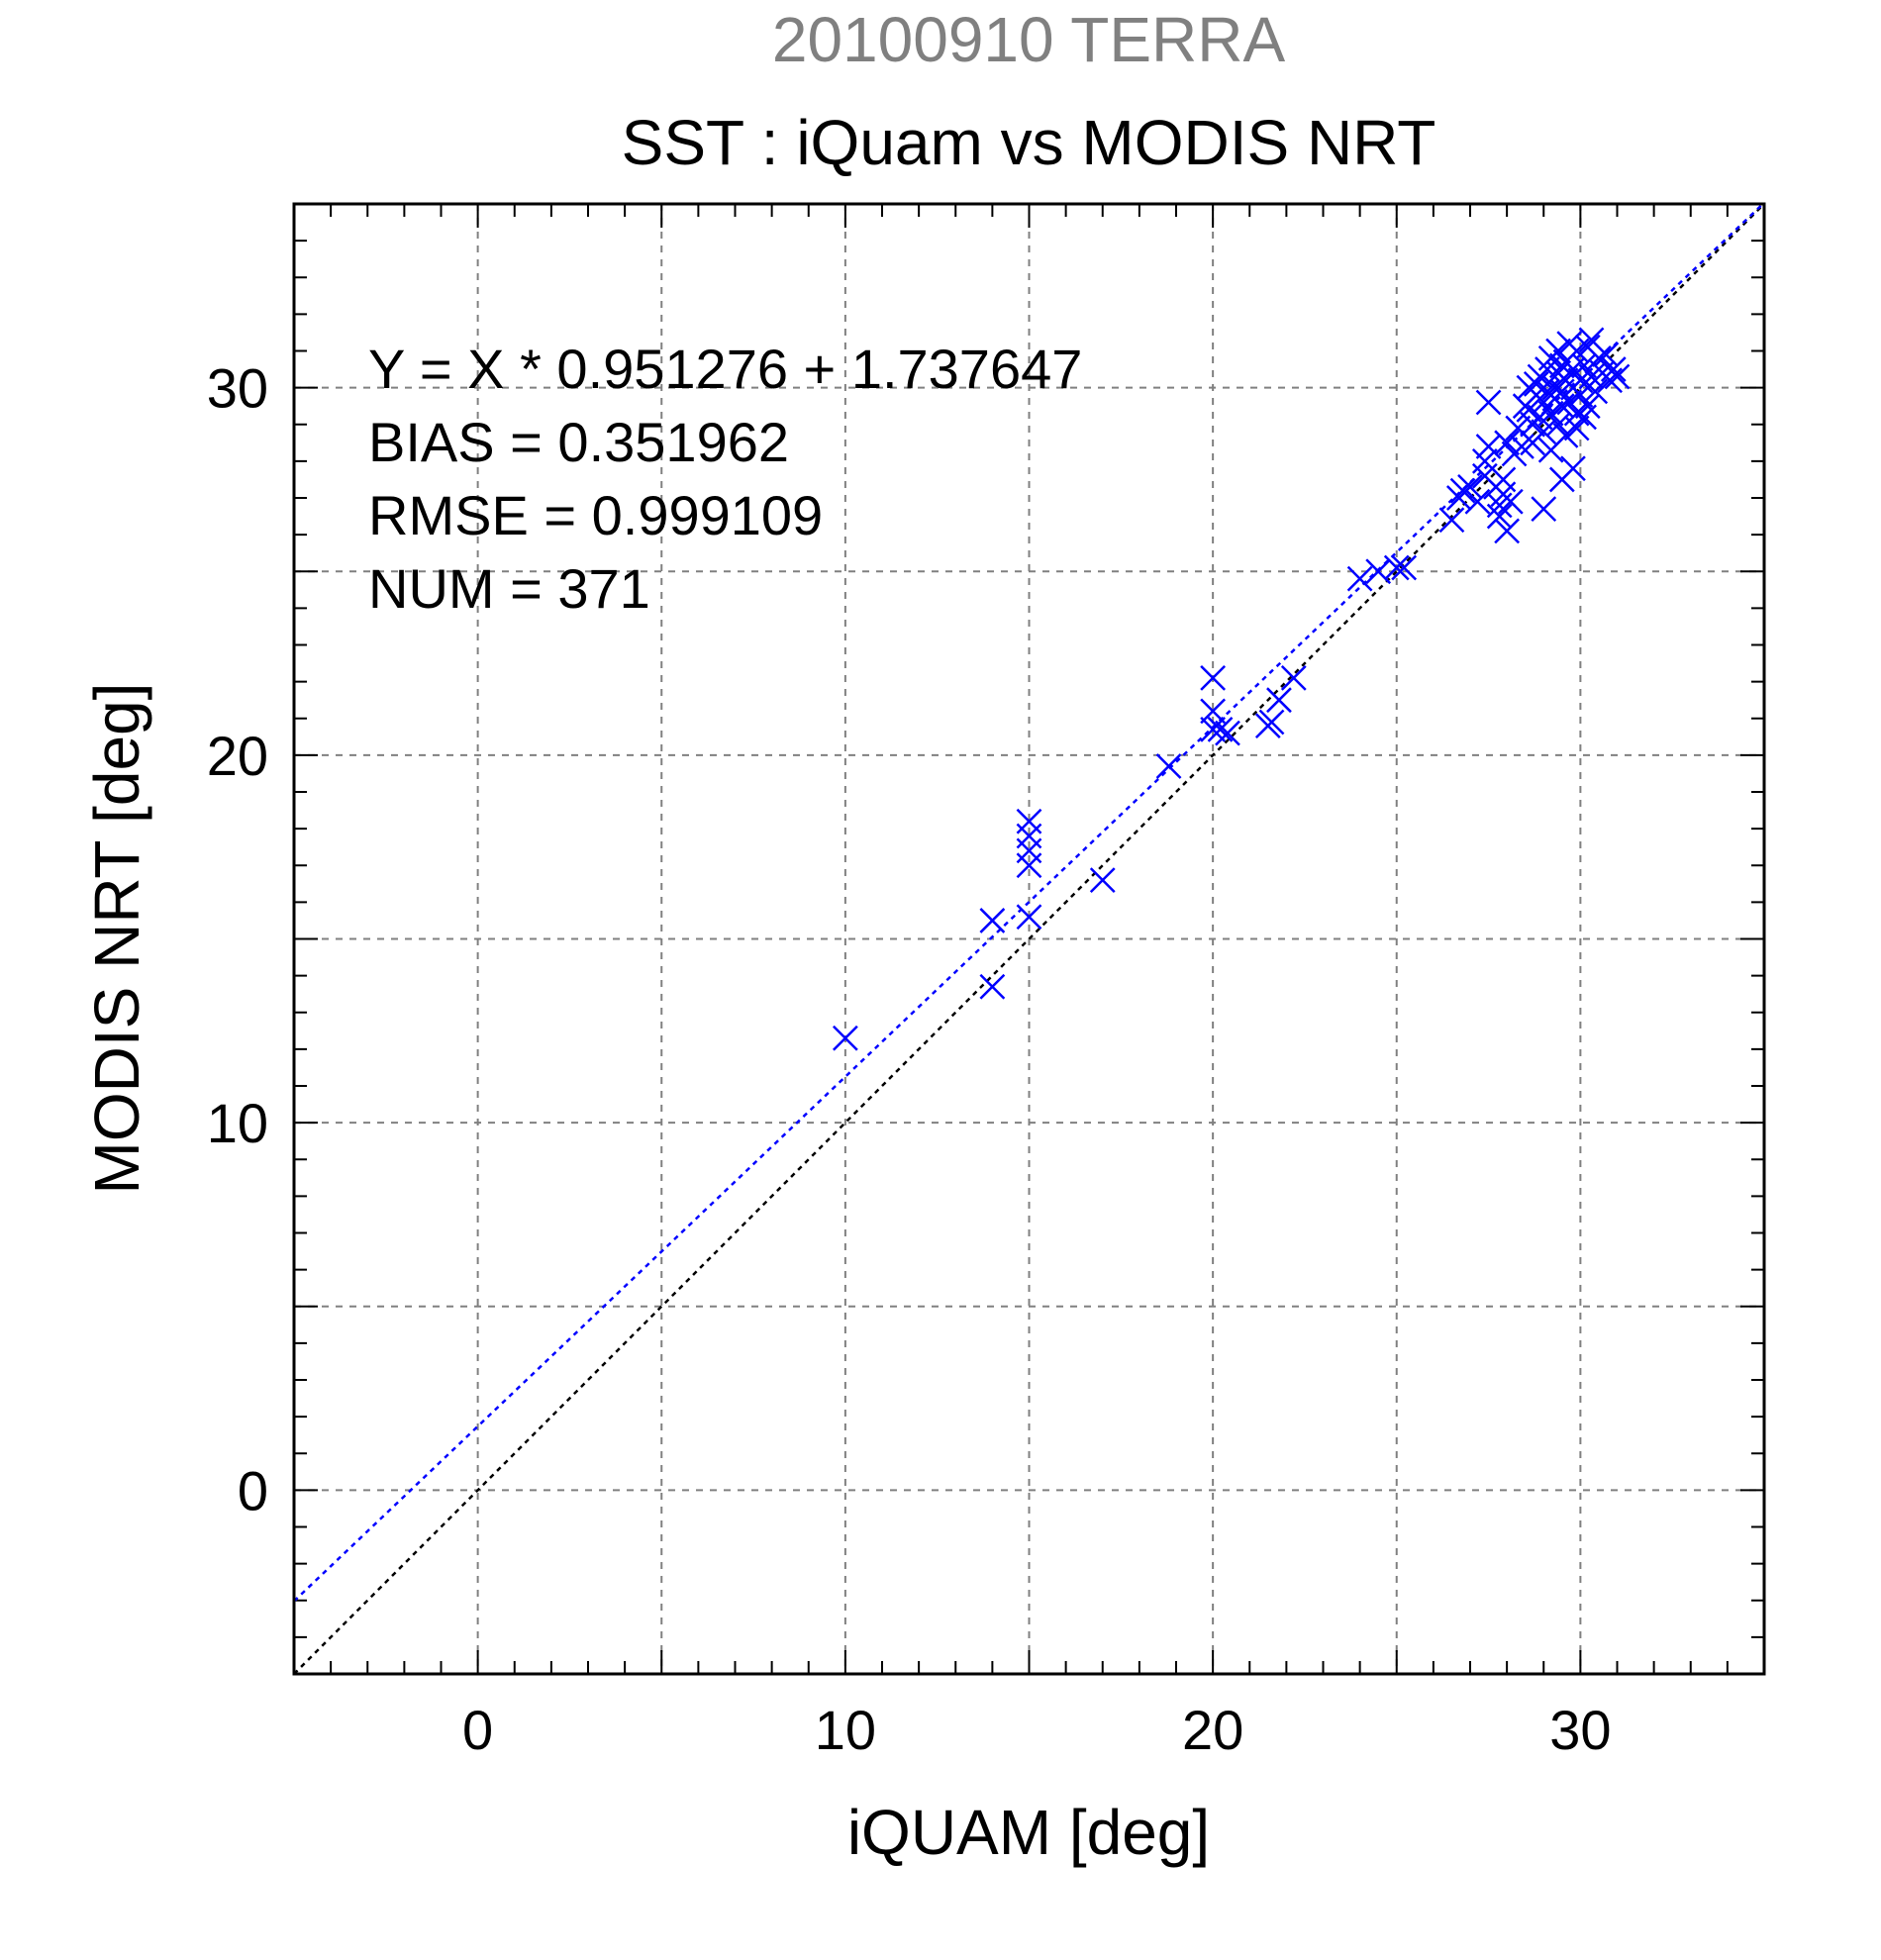  What do you see at coordinates (509, 588) in the screenshot?
I see `stat-num: NUM = 371` at bounding box center [509, 588].